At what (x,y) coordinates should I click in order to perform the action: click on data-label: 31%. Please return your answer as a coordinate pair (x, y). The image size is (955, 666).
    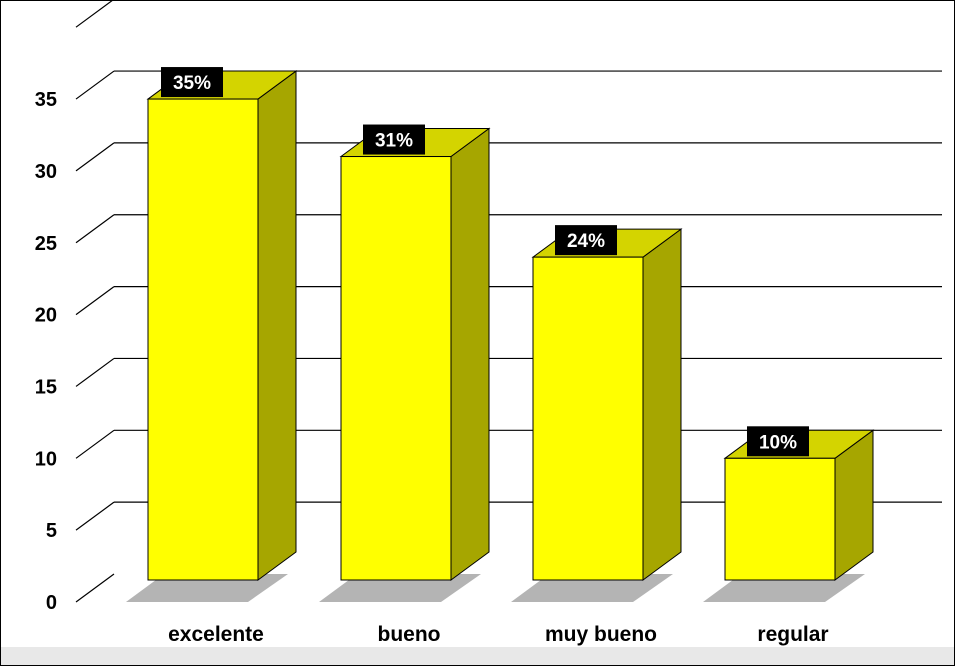
    Looking at the image, I should click on (394, 141).